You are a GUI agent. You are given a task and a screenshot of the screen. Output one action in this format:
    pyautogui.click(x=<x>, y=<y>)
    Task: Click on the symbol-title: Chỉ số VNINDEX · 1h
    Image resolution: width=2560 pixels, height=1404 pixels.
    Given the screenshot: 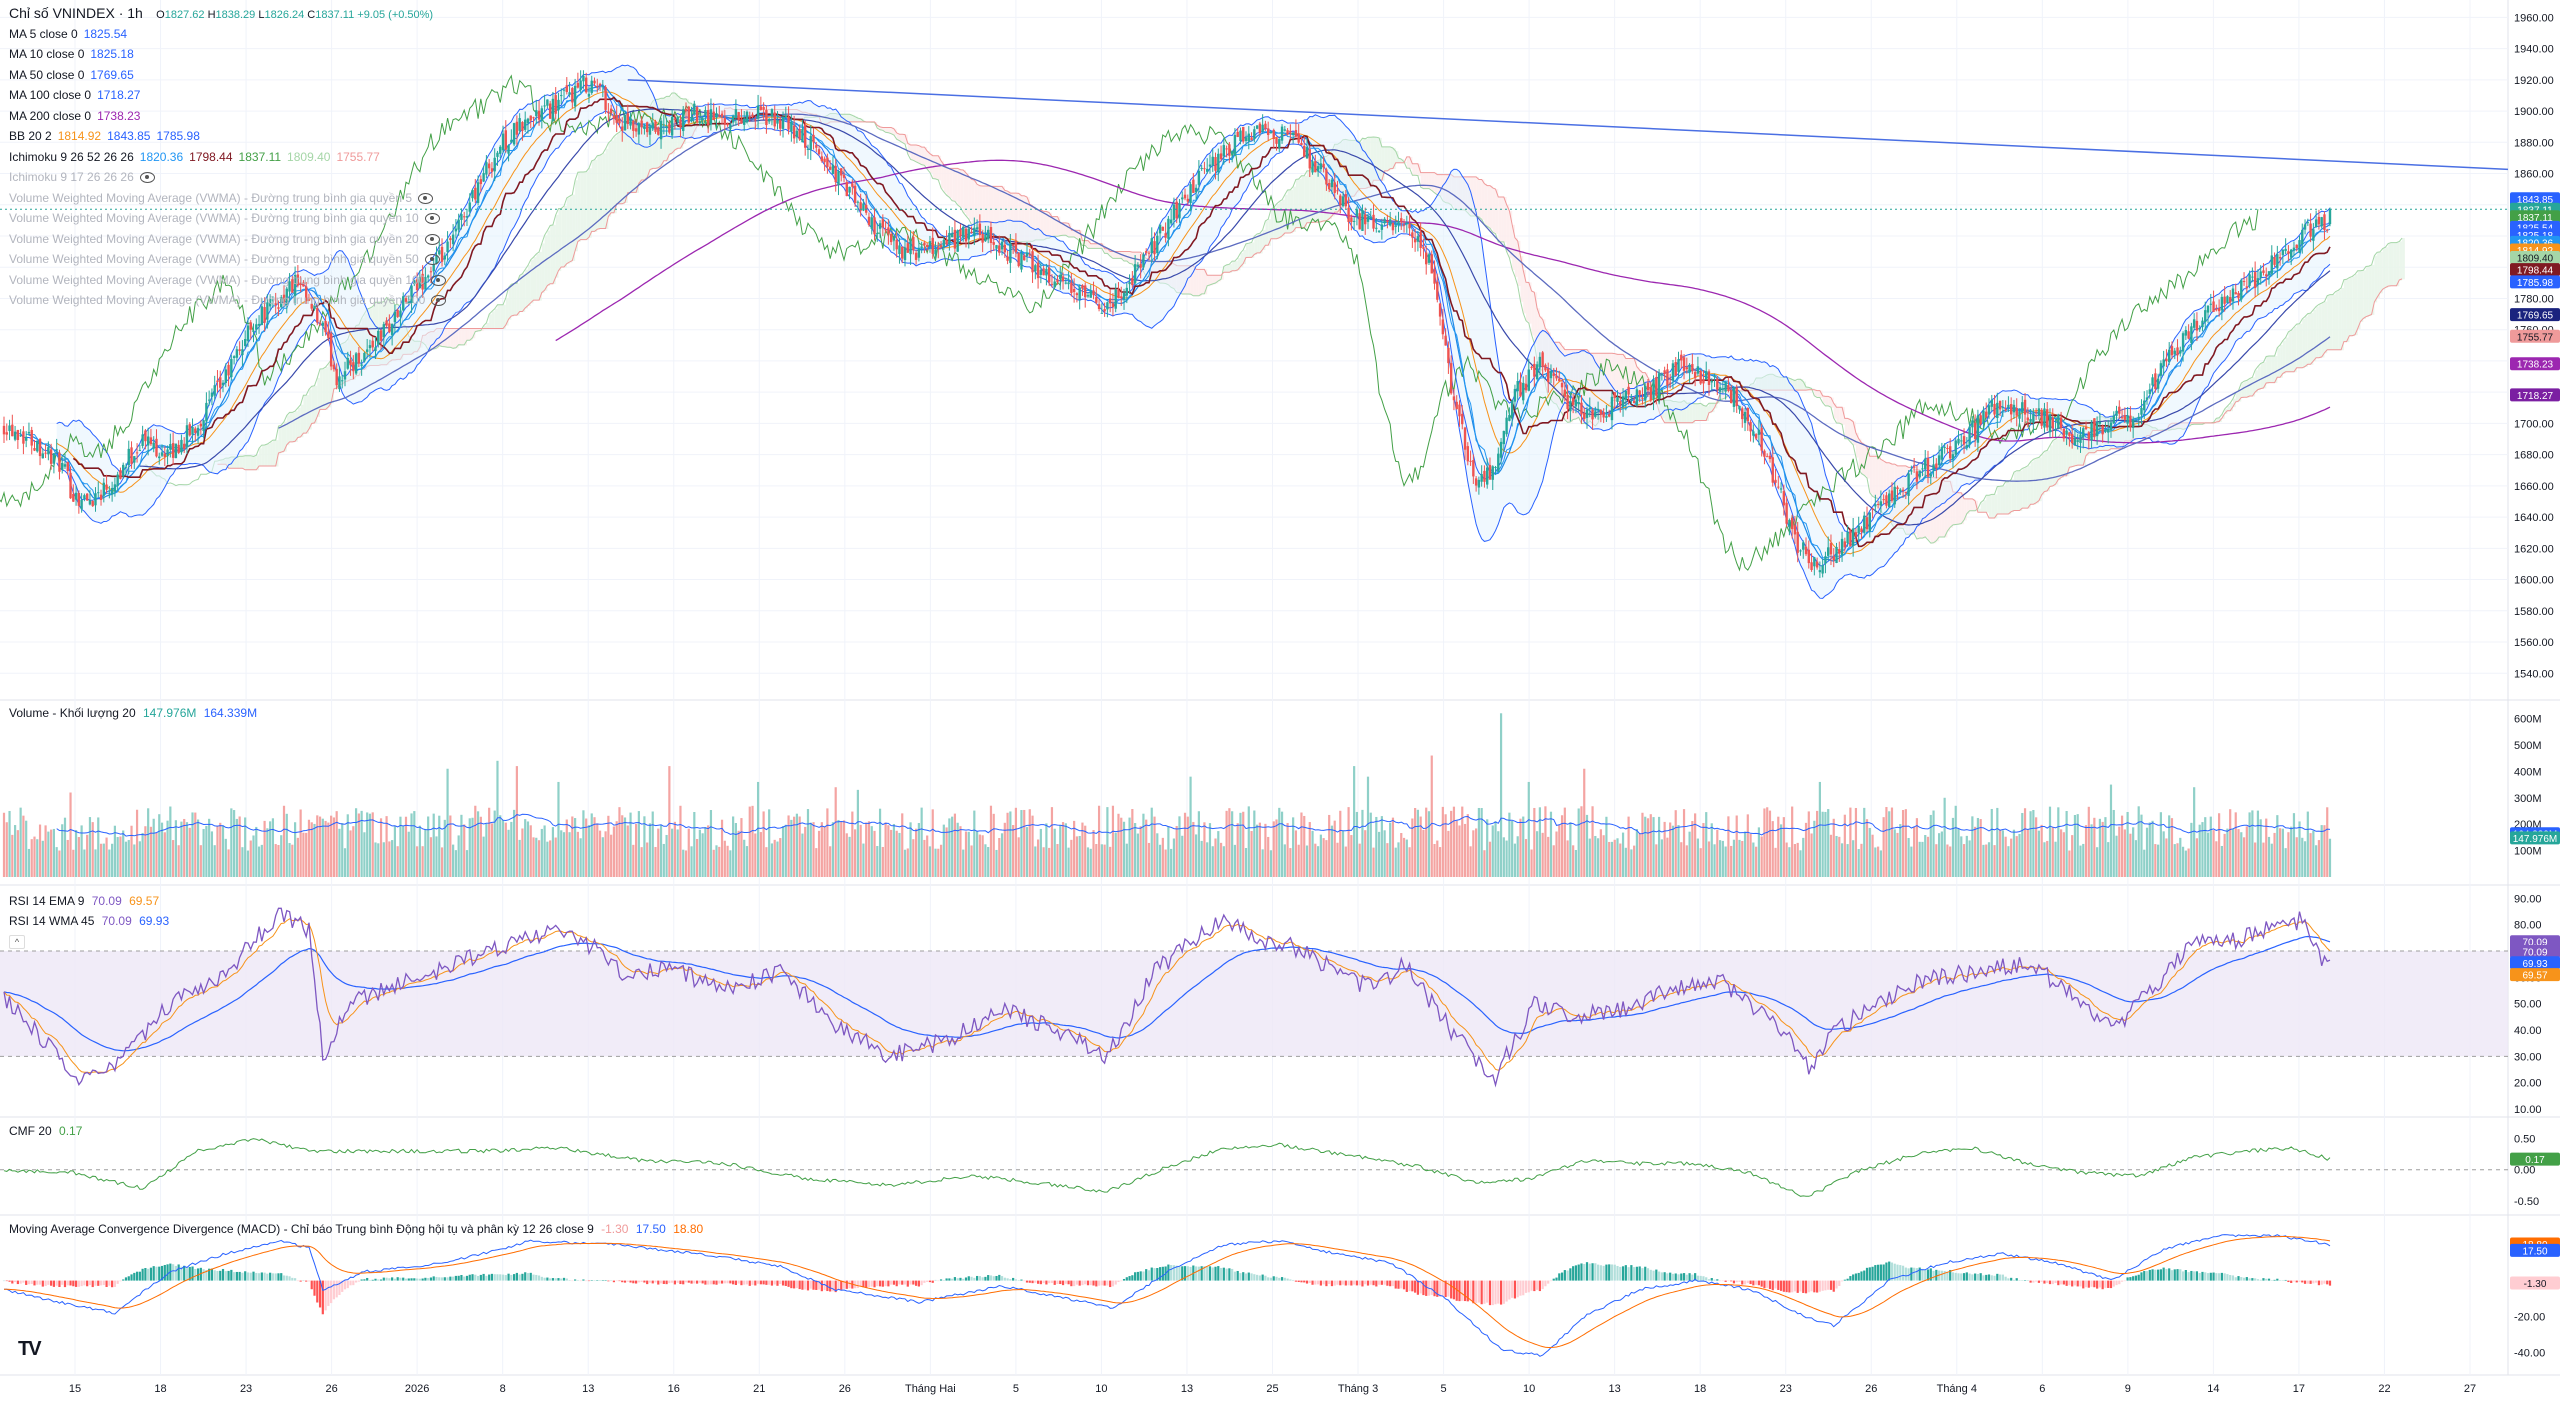 What is the action you would take?
    pyautogui.click(x=76, y=13)
    